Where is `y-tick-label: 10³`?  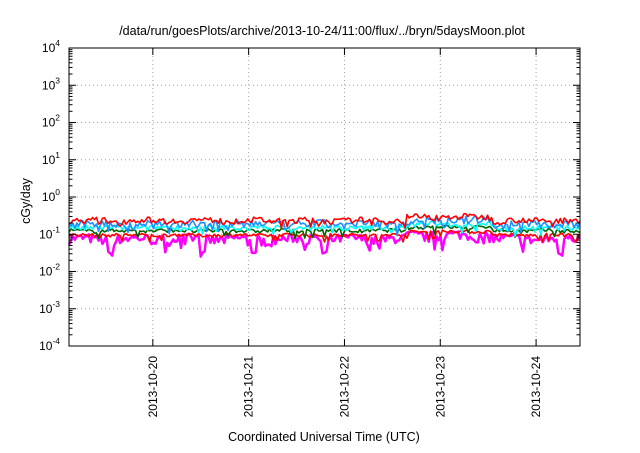 y-tick-label: 10³ is located at coordinates (51, 83).